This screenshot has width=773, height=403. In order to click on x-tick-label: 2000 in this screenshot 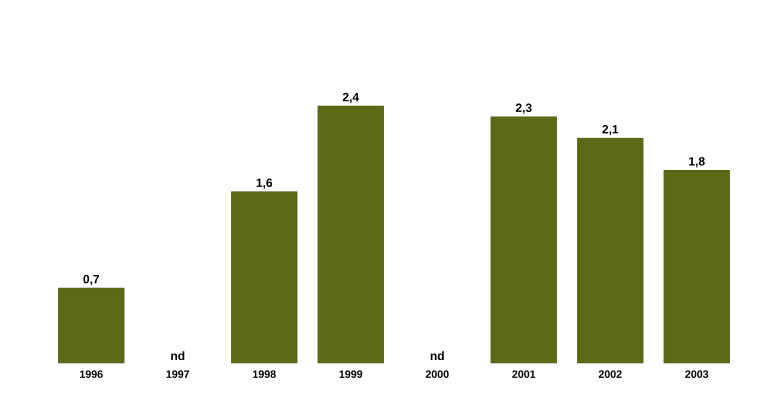, I will do `click(437, 374)`.